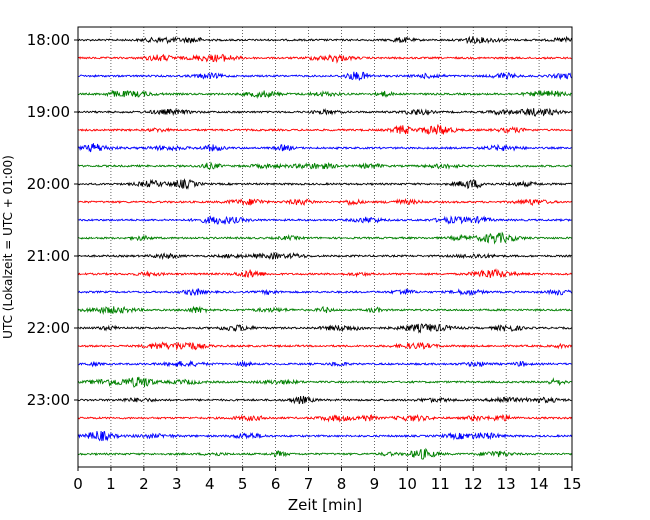 This screenshot has height=520, width=650. What do you see at coordinates (177, 484) in the screenshot?
I see `x-tick-label: 3` at bounding box center [177, 484].